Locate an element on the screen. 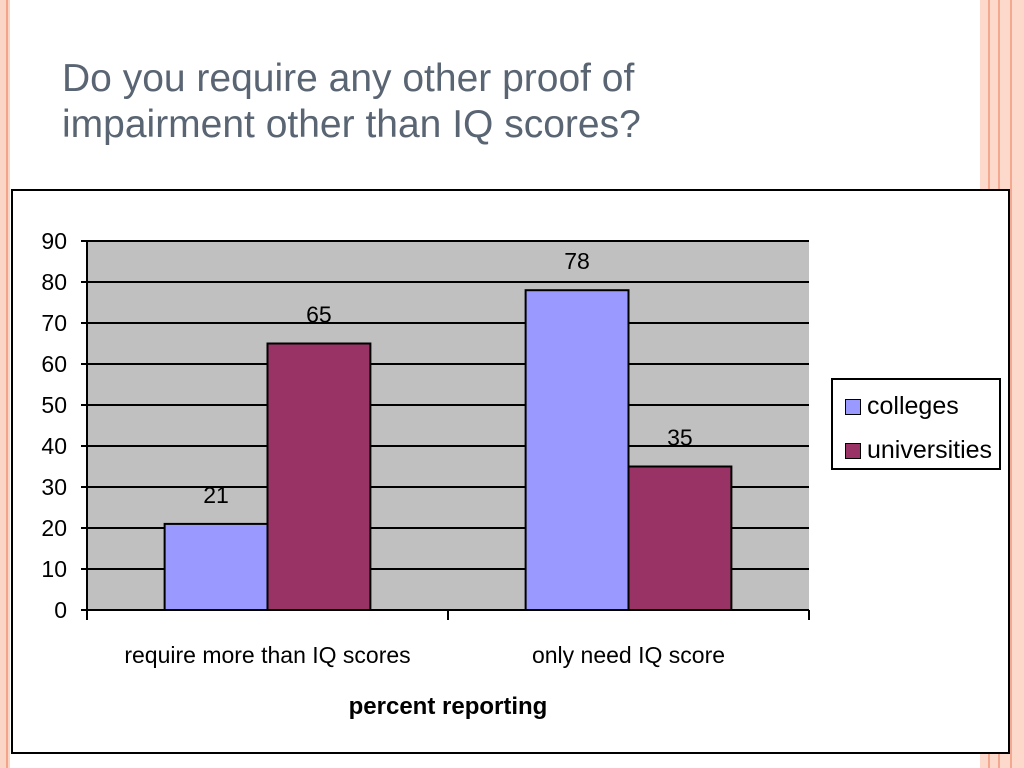  y-tick-label-20: 20 is located at coordinates (54, 528).